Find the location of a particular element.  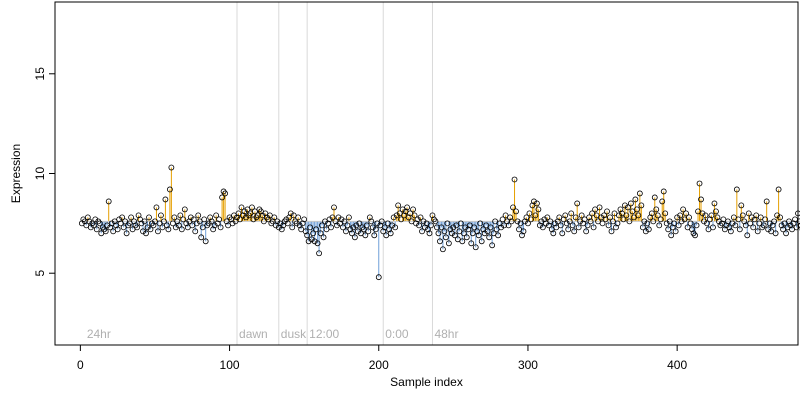

x-axis-label: Sample index is located at coordinates (426, 382).